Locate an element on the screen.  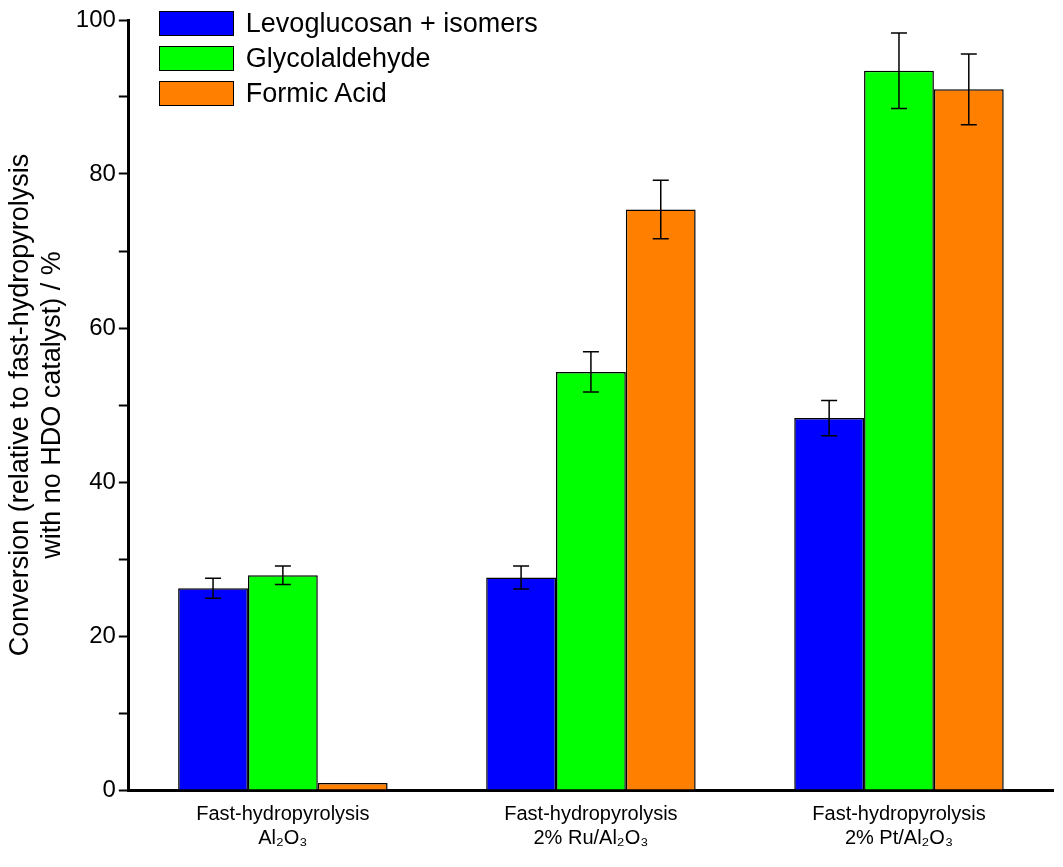
y-tick-label: 80 is located at coordinates (102, 172).